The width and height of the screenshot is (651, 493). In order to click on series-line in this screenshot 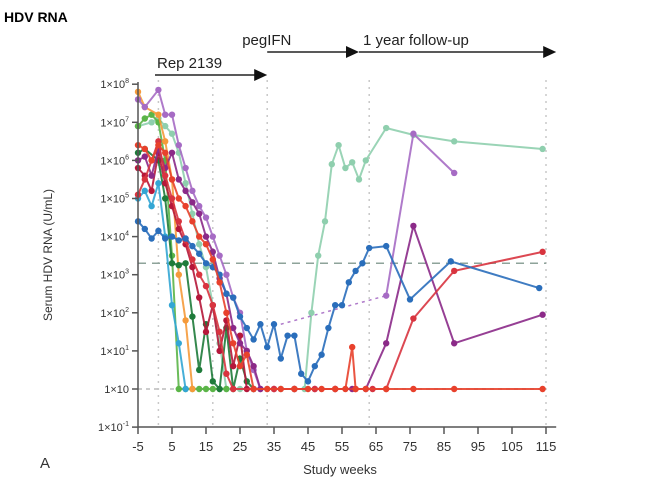, I will do `click(162, 286)`.